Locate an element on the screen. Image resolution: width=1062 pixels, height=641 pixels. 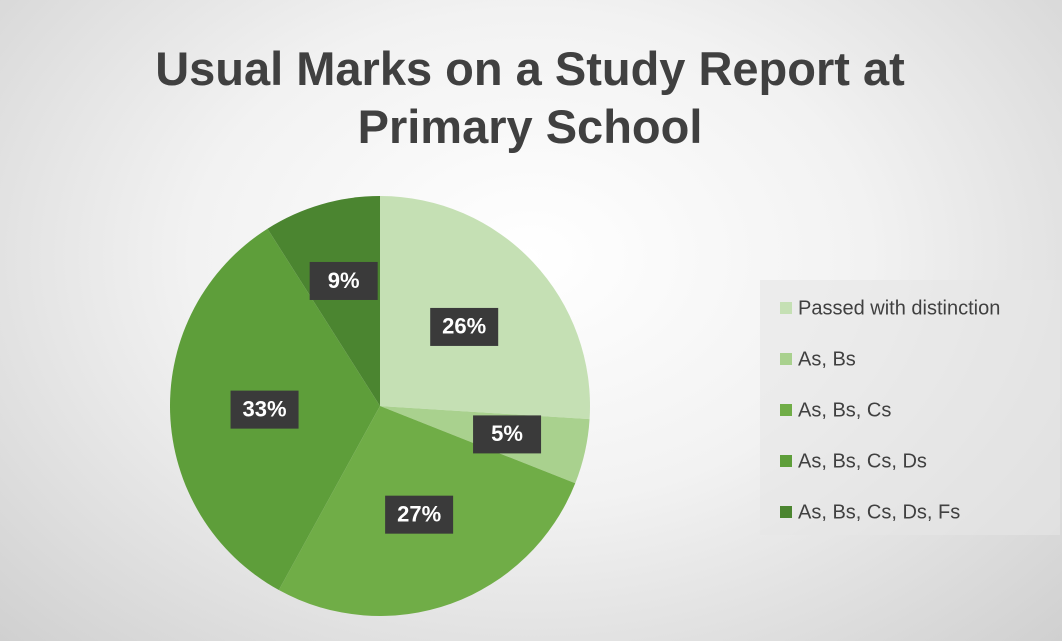
data-label: 26% is located at coordinates (464, 326).